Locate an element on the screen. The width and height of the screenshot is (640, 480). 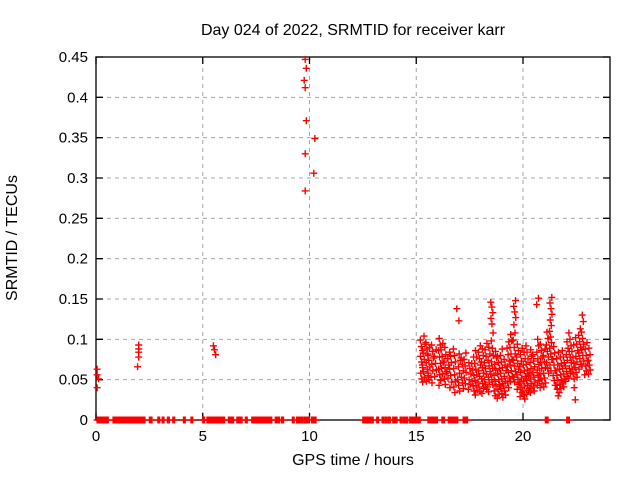
svg-text: 0.35 is located at coordinates (73, 138).